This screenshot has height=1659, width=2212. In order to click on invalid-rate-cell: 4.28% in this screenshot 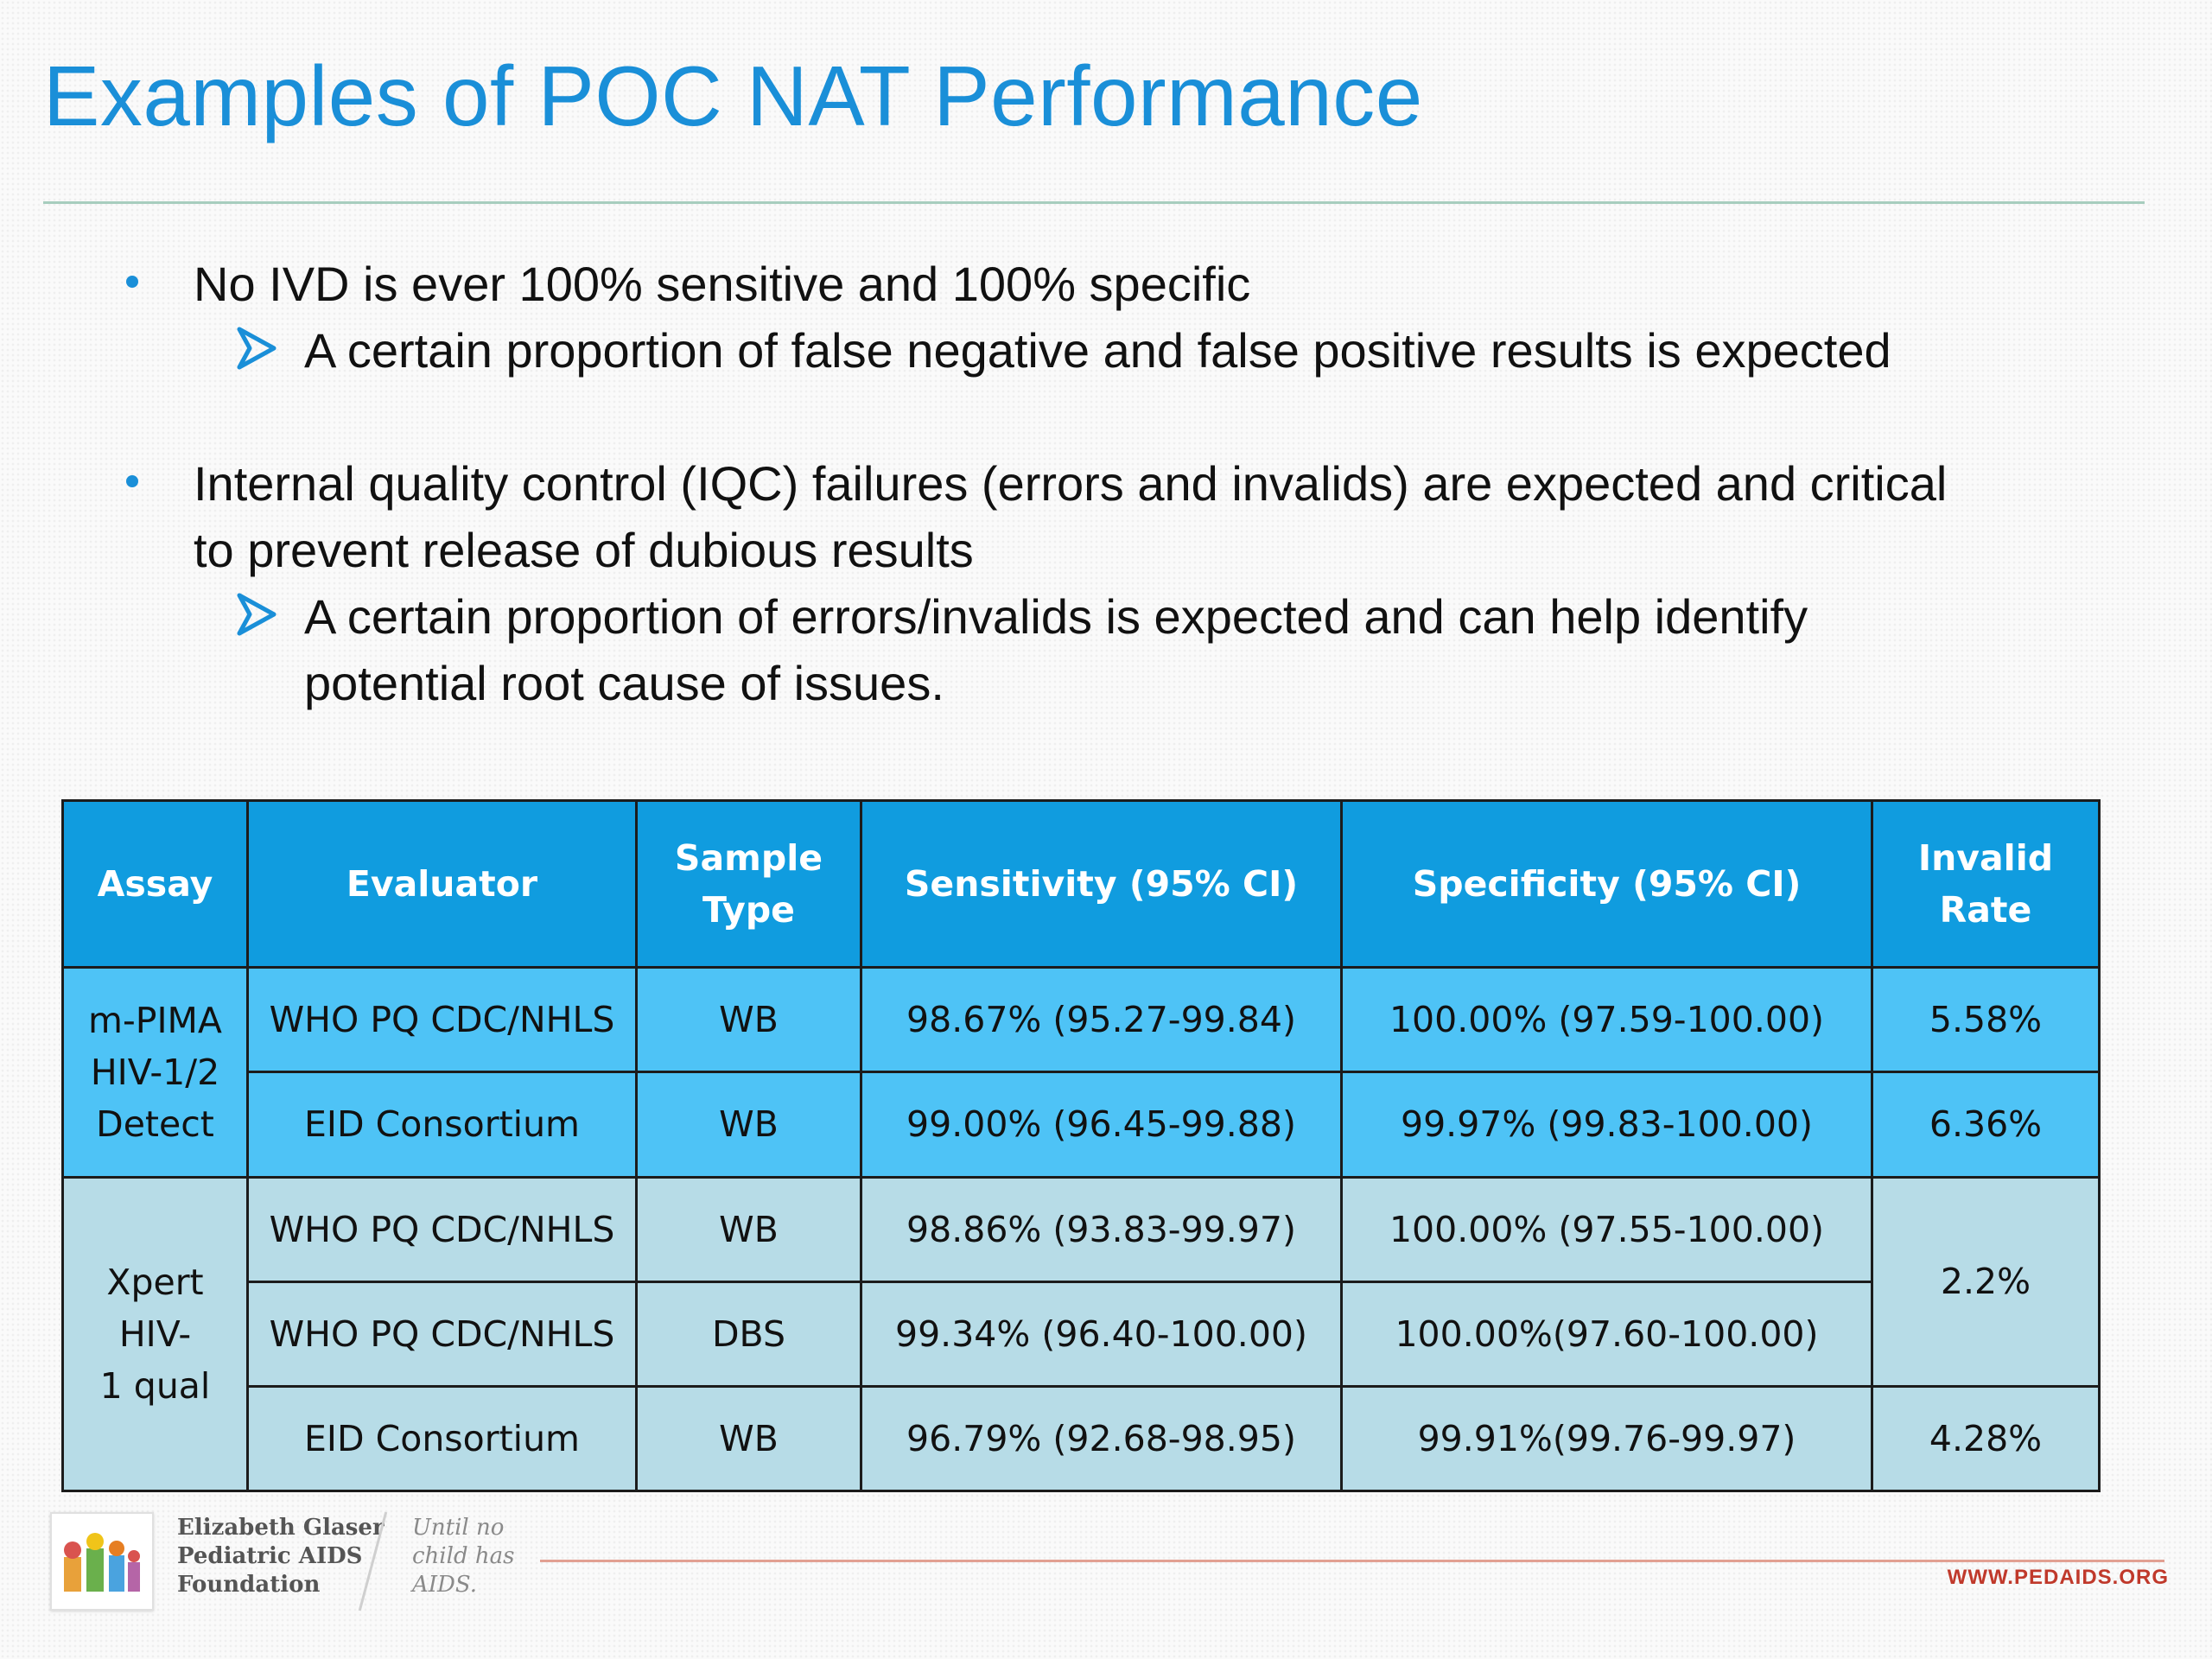, I will do `click(1986, 1438)`.